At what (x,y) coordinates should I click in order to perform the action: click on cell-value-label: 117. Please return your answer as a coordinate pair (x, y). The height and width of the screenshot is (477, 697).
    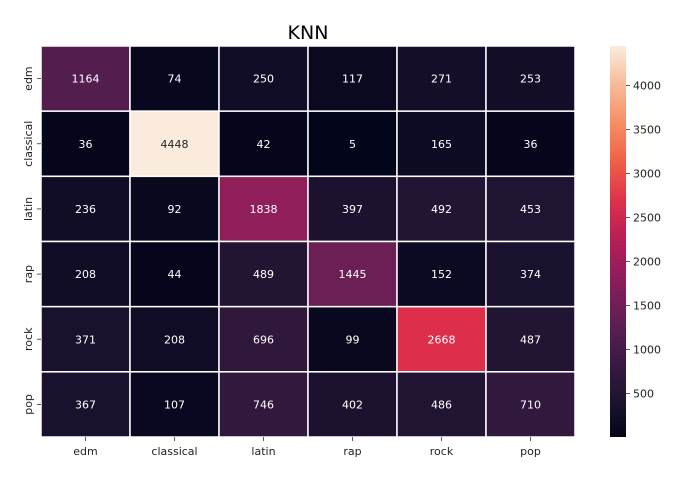
    Looking at the image, I should click on (352, 79).